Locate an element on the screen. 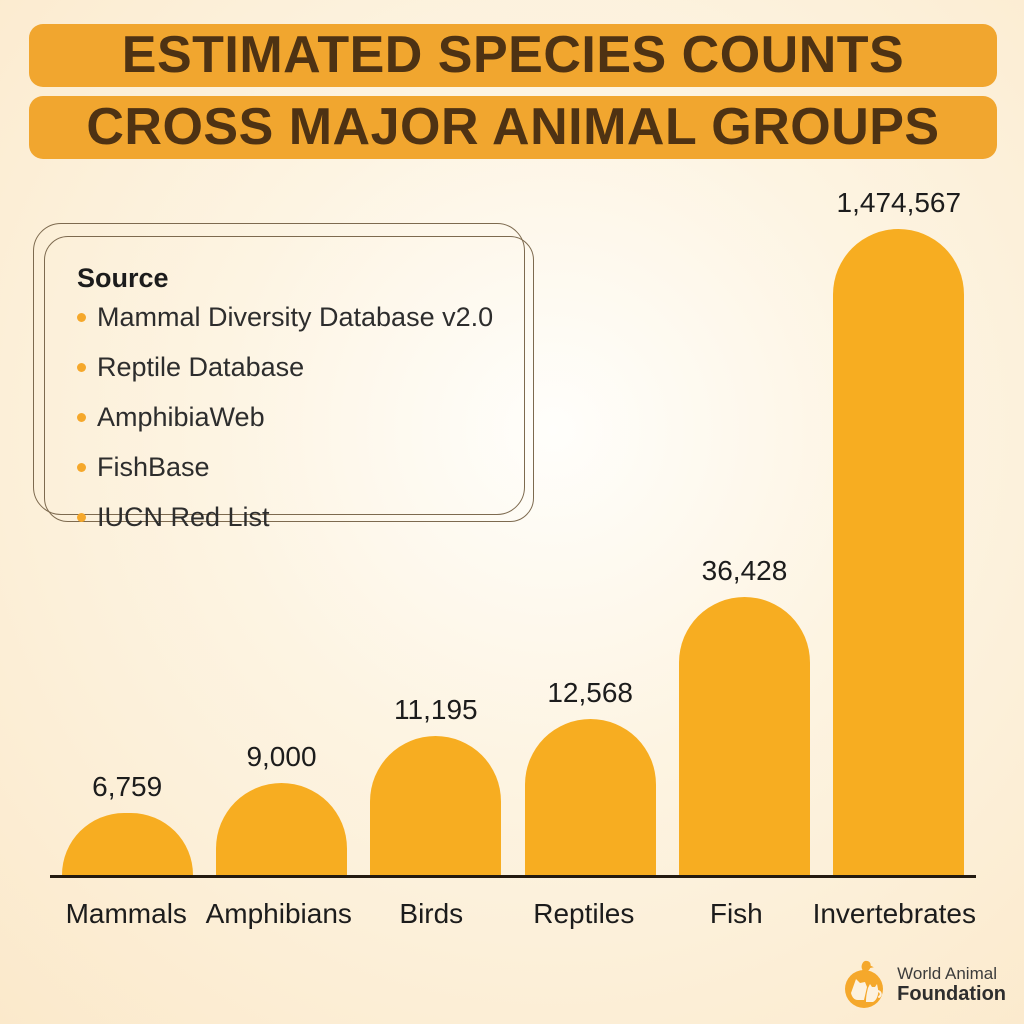  brand-name-line1: World Animal is located at coordinates (947, 974).